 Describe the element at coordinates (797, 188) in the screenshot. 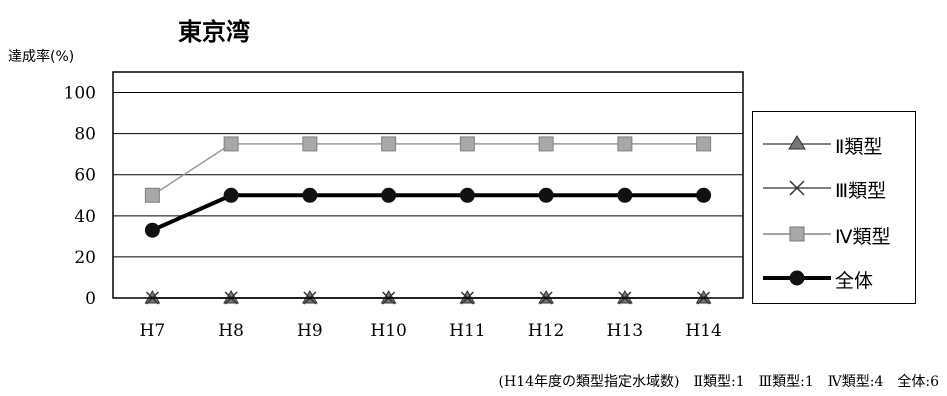

I see `x-marker-icon` at that location.